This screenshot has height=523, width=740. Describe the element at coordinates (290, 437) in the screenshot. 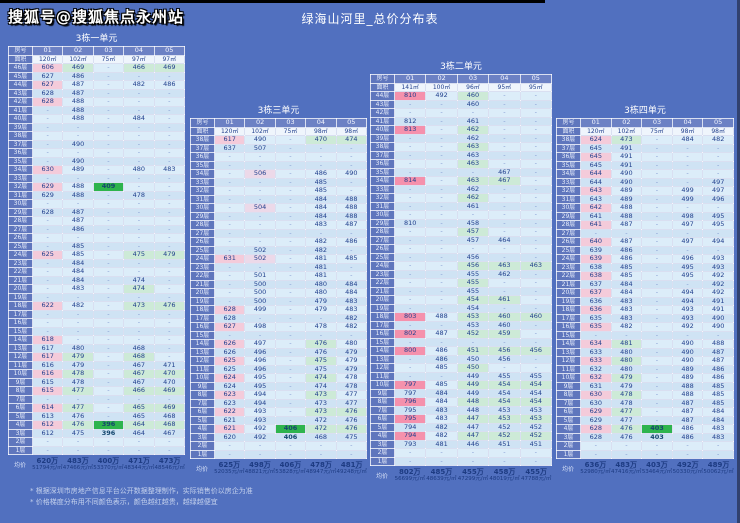

I see `price-cell: 406` at that location.